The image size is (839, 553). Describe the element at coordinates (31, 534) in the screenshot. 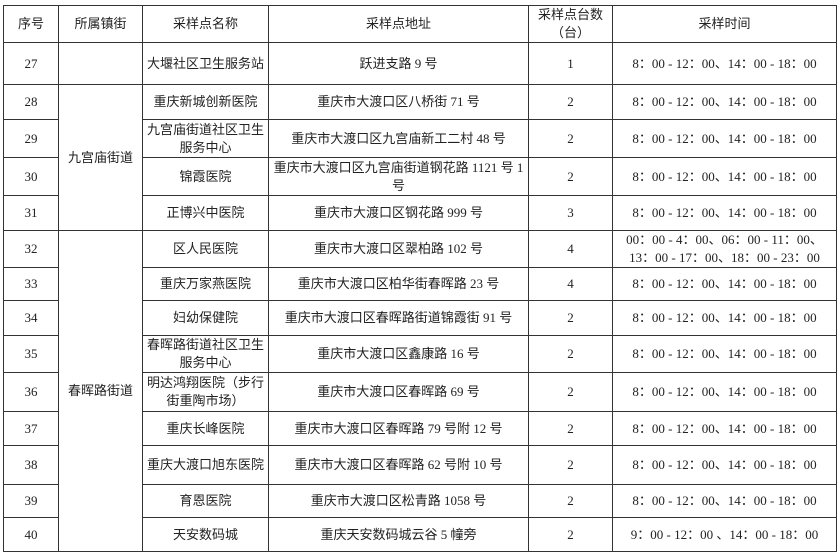

I see `cell-no: 40` at that location.